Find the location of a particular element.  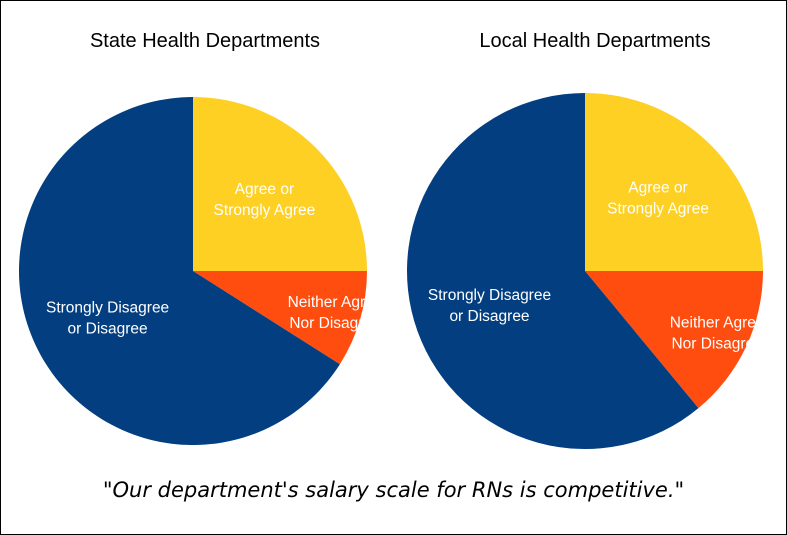

state-label-disagree: Strongly Disagree or Disagree is located at coordinates (107, 318).